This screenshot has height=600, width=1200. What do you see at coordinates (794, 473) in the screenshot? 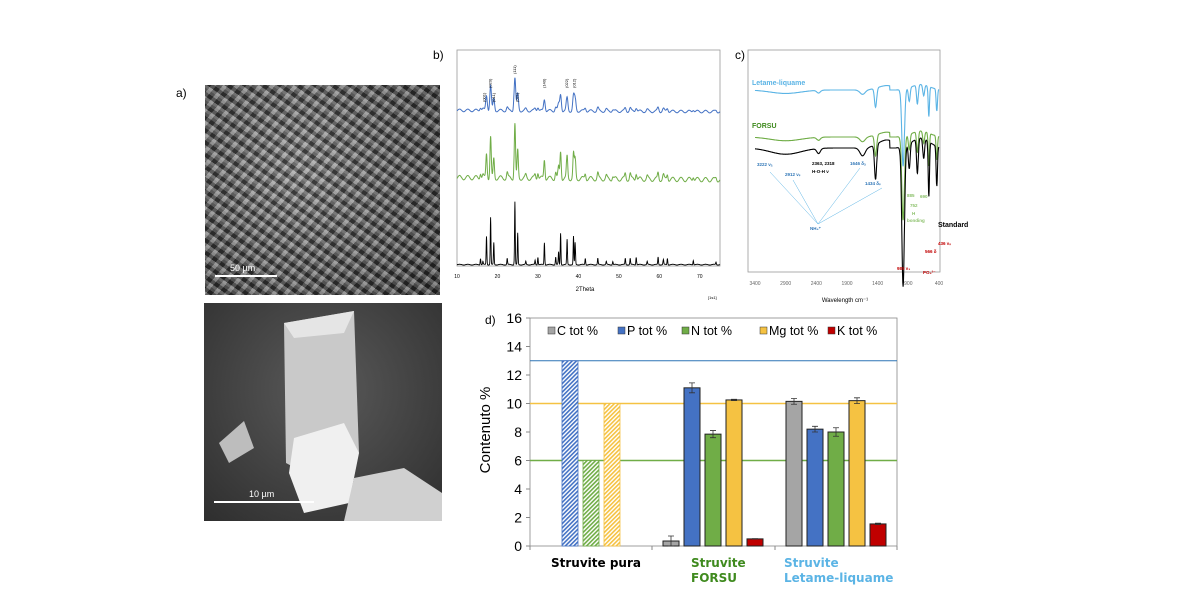
I see `bar-c` at bounding box center [794, 473].